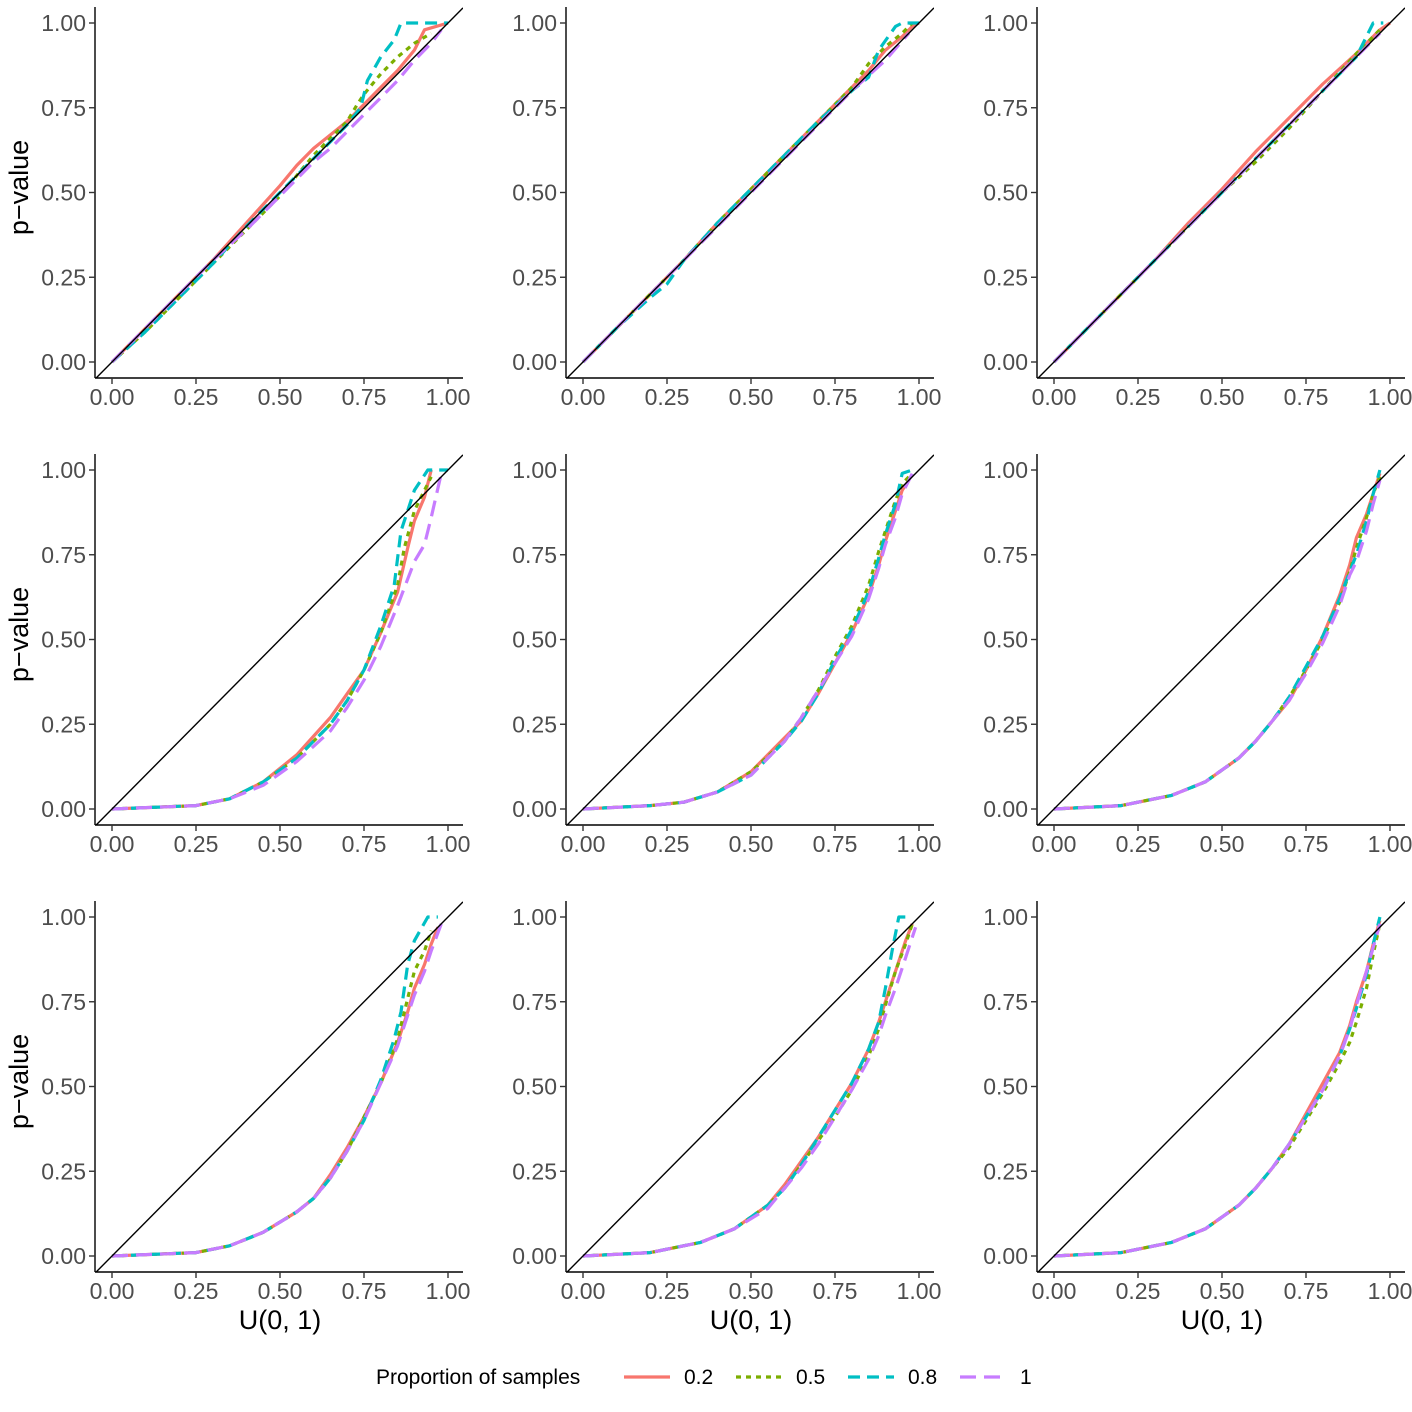 This screenshot has height=1412, width=1412. I want to click on panel-r1-c2: 0.000.00 0.25 0.25 0.50 0.50 0.75 0.75 1.00 1.00, so click(726, 208).